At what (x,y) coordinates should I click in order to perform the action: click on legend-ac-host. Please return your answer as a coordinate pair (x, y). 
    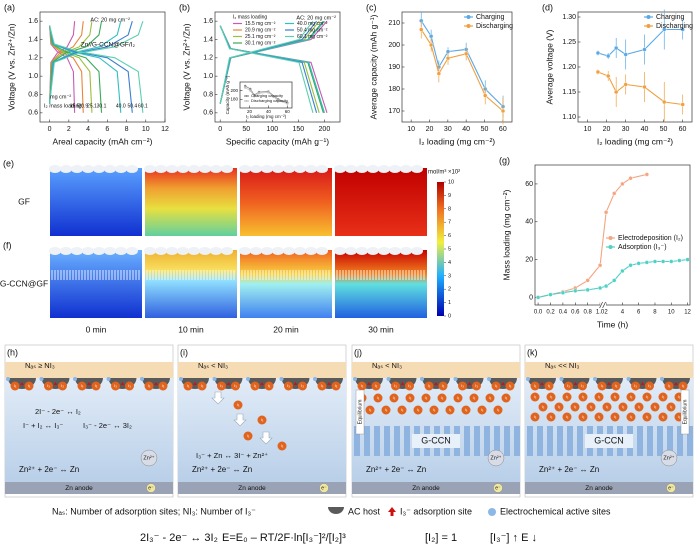
    Looking at the image, I should click on (336, 510).